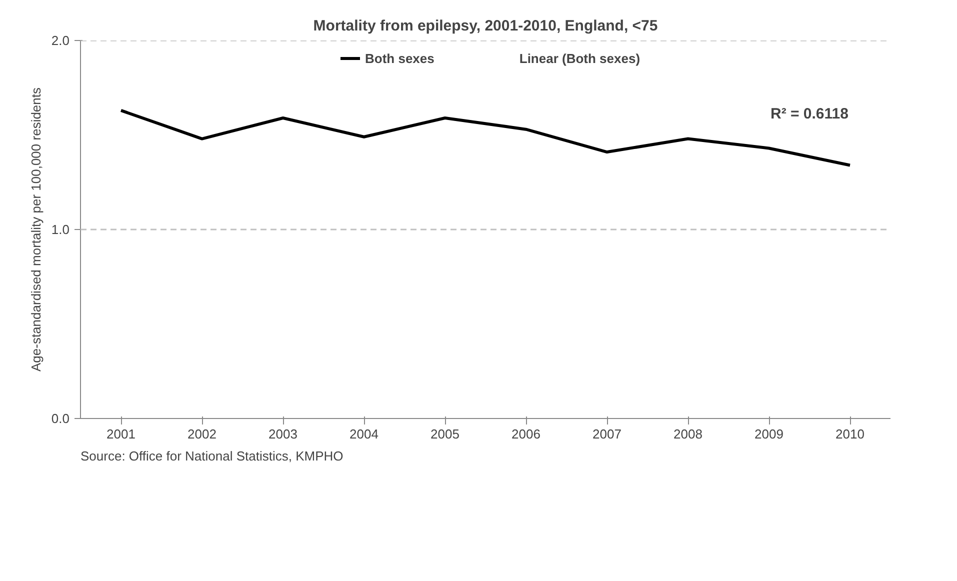 The width and height of the screenshot is (957, 581). What do you see at coordinates (769, 434) in the screenshot?
I see `x-tick-label: 2009` at bounding box center [769, 434].